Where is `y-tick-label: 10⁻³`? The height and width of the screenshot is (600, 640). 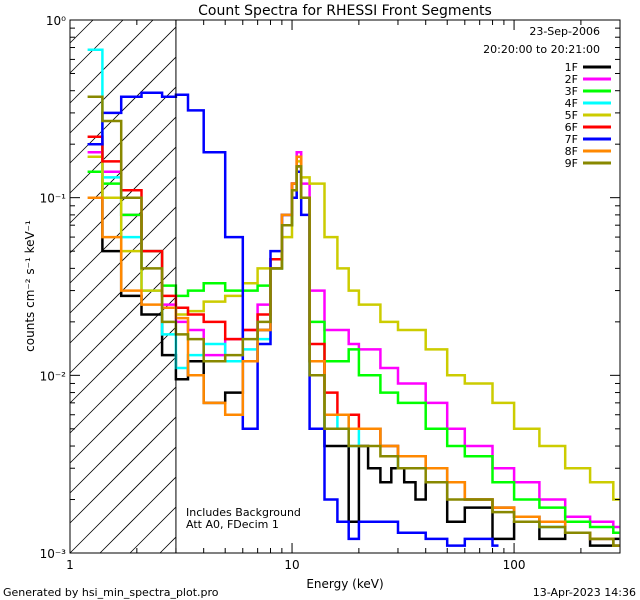 y-tick-label: 10⁻³ is located at coordinates (53, 554).